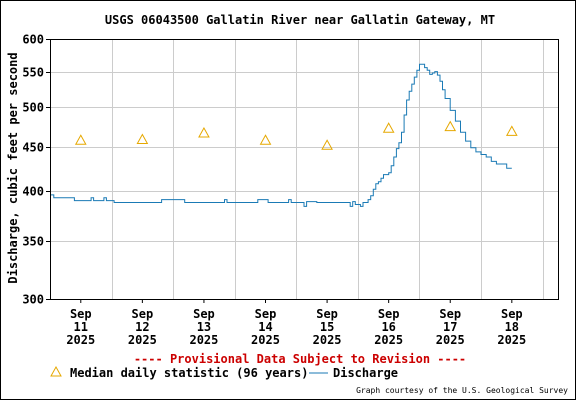 The height and width of the screenshot is (400, 576). I want to click on x-tick-day: 16, so click(388, 327).